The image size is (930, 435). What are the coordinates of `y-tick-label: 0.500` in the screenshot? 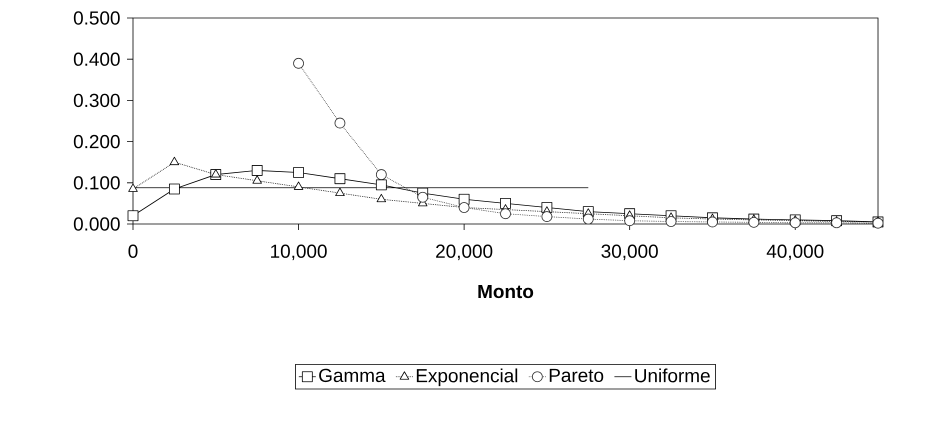 It's located at (97, 18).